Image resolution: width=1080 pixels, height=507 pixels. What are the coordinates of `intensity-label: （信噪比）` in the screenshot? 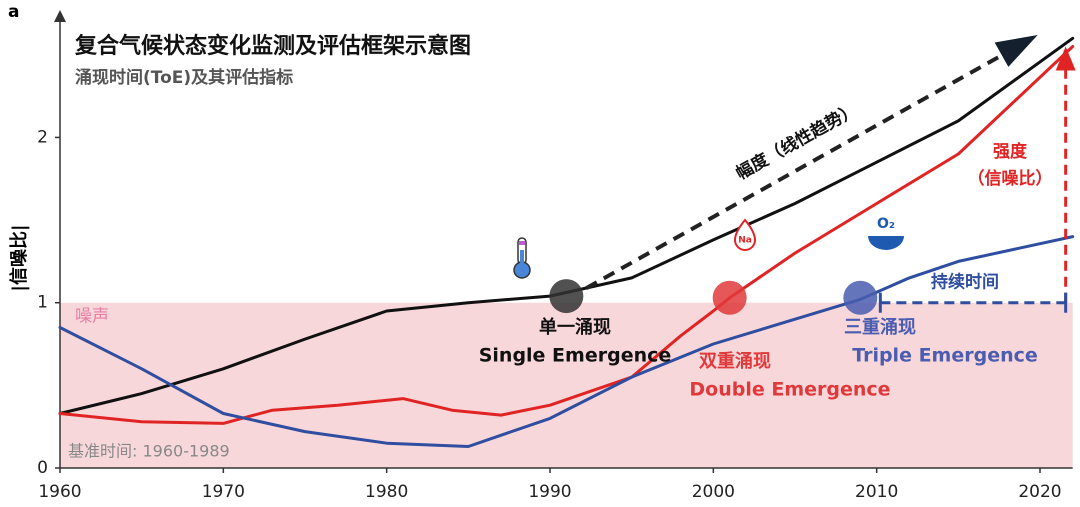 It's located at (1010, 178).